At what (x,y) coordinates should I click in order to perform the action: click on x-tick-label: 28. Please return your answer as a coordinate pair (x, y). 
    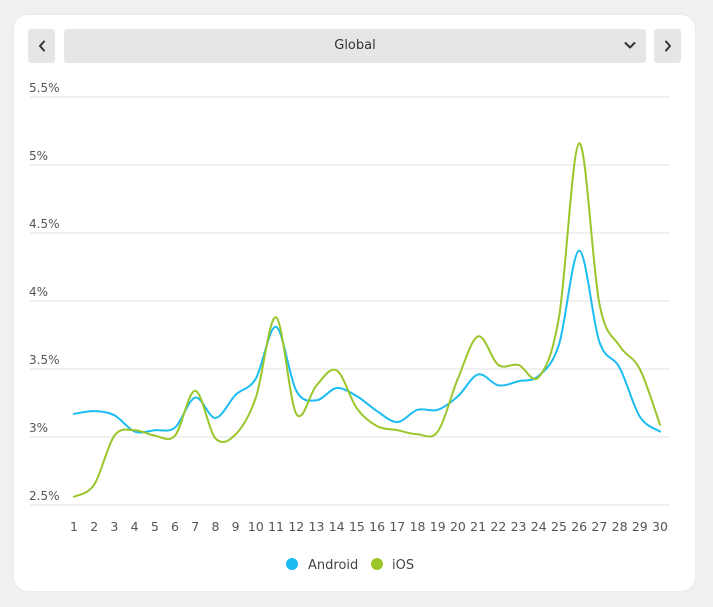
    Looking at the image, I should click on (620, 526).